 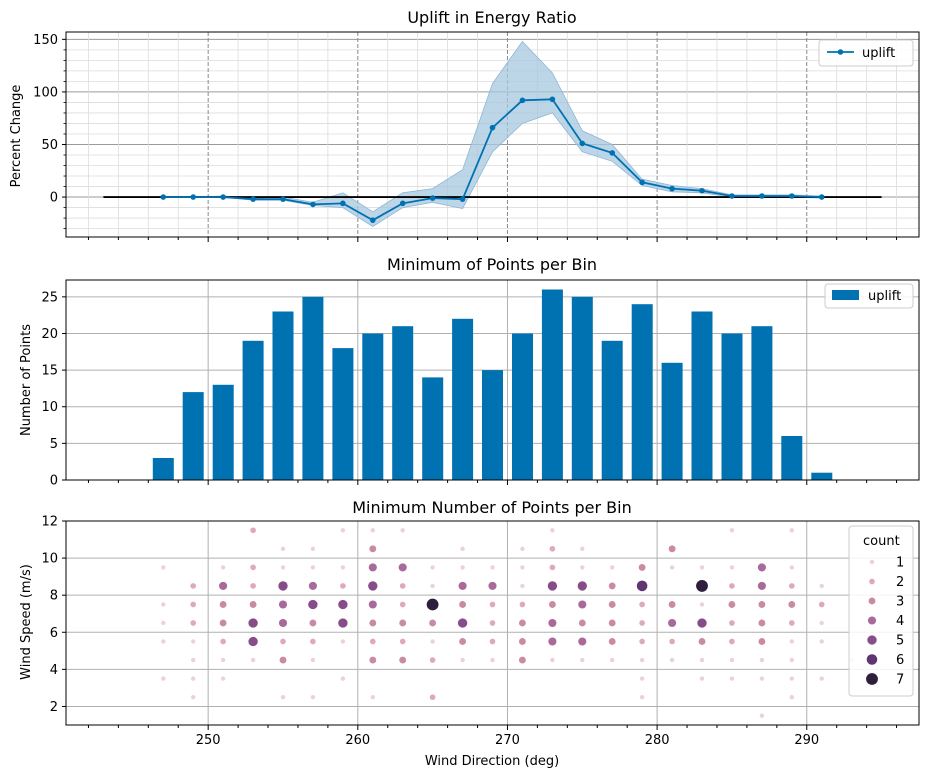 What do you see at coordinates (26, 622) in the screenshot?
I see `y-axis-label-wind-speed: Wind Speed (m/s)` at bounding box center [26, 622].